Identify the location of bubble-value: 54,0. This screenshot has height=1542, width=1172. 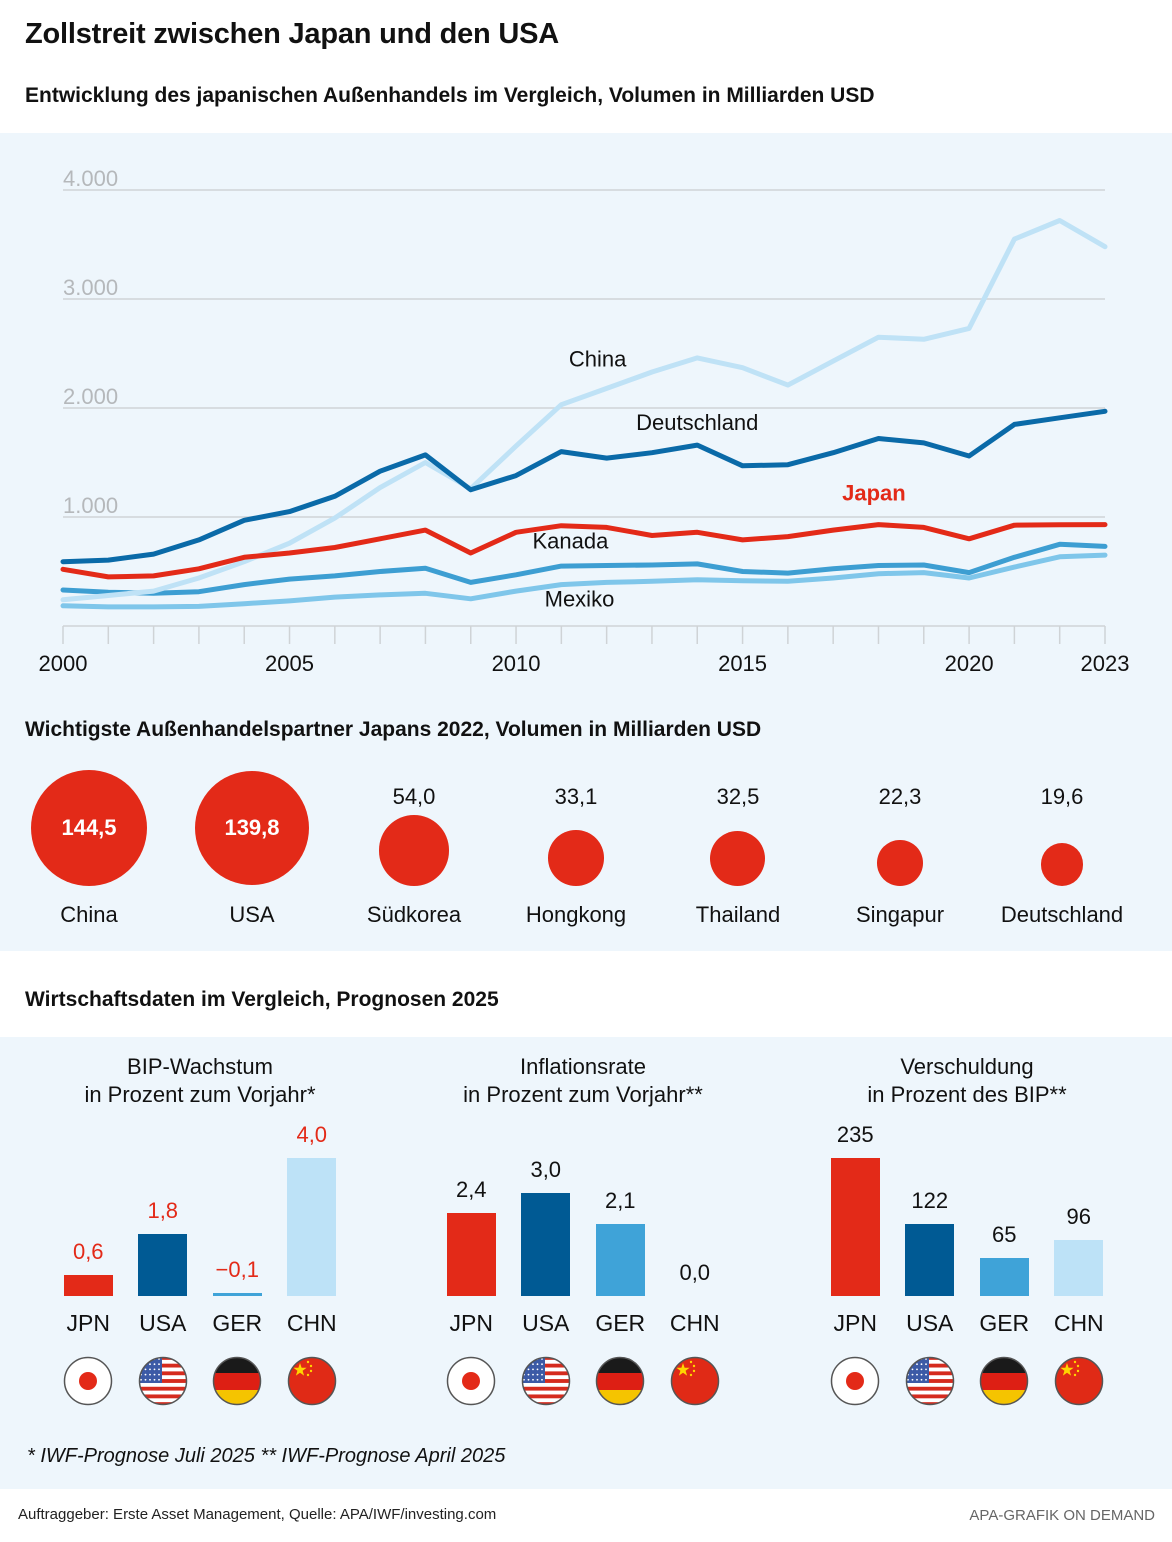
(414, 796).